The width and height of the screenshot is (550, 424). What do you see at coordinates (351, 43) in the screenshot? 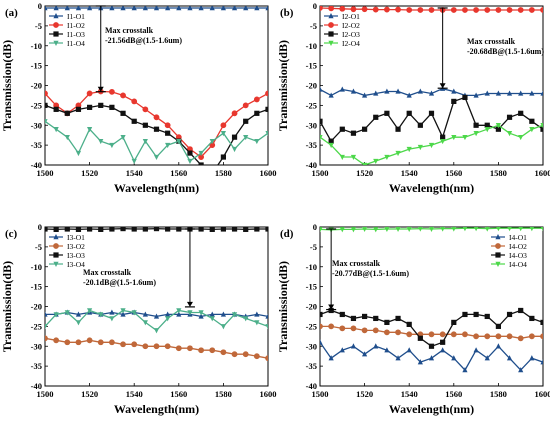
I see `legend-entry: I2-O4` at bounding box center [351, 43].